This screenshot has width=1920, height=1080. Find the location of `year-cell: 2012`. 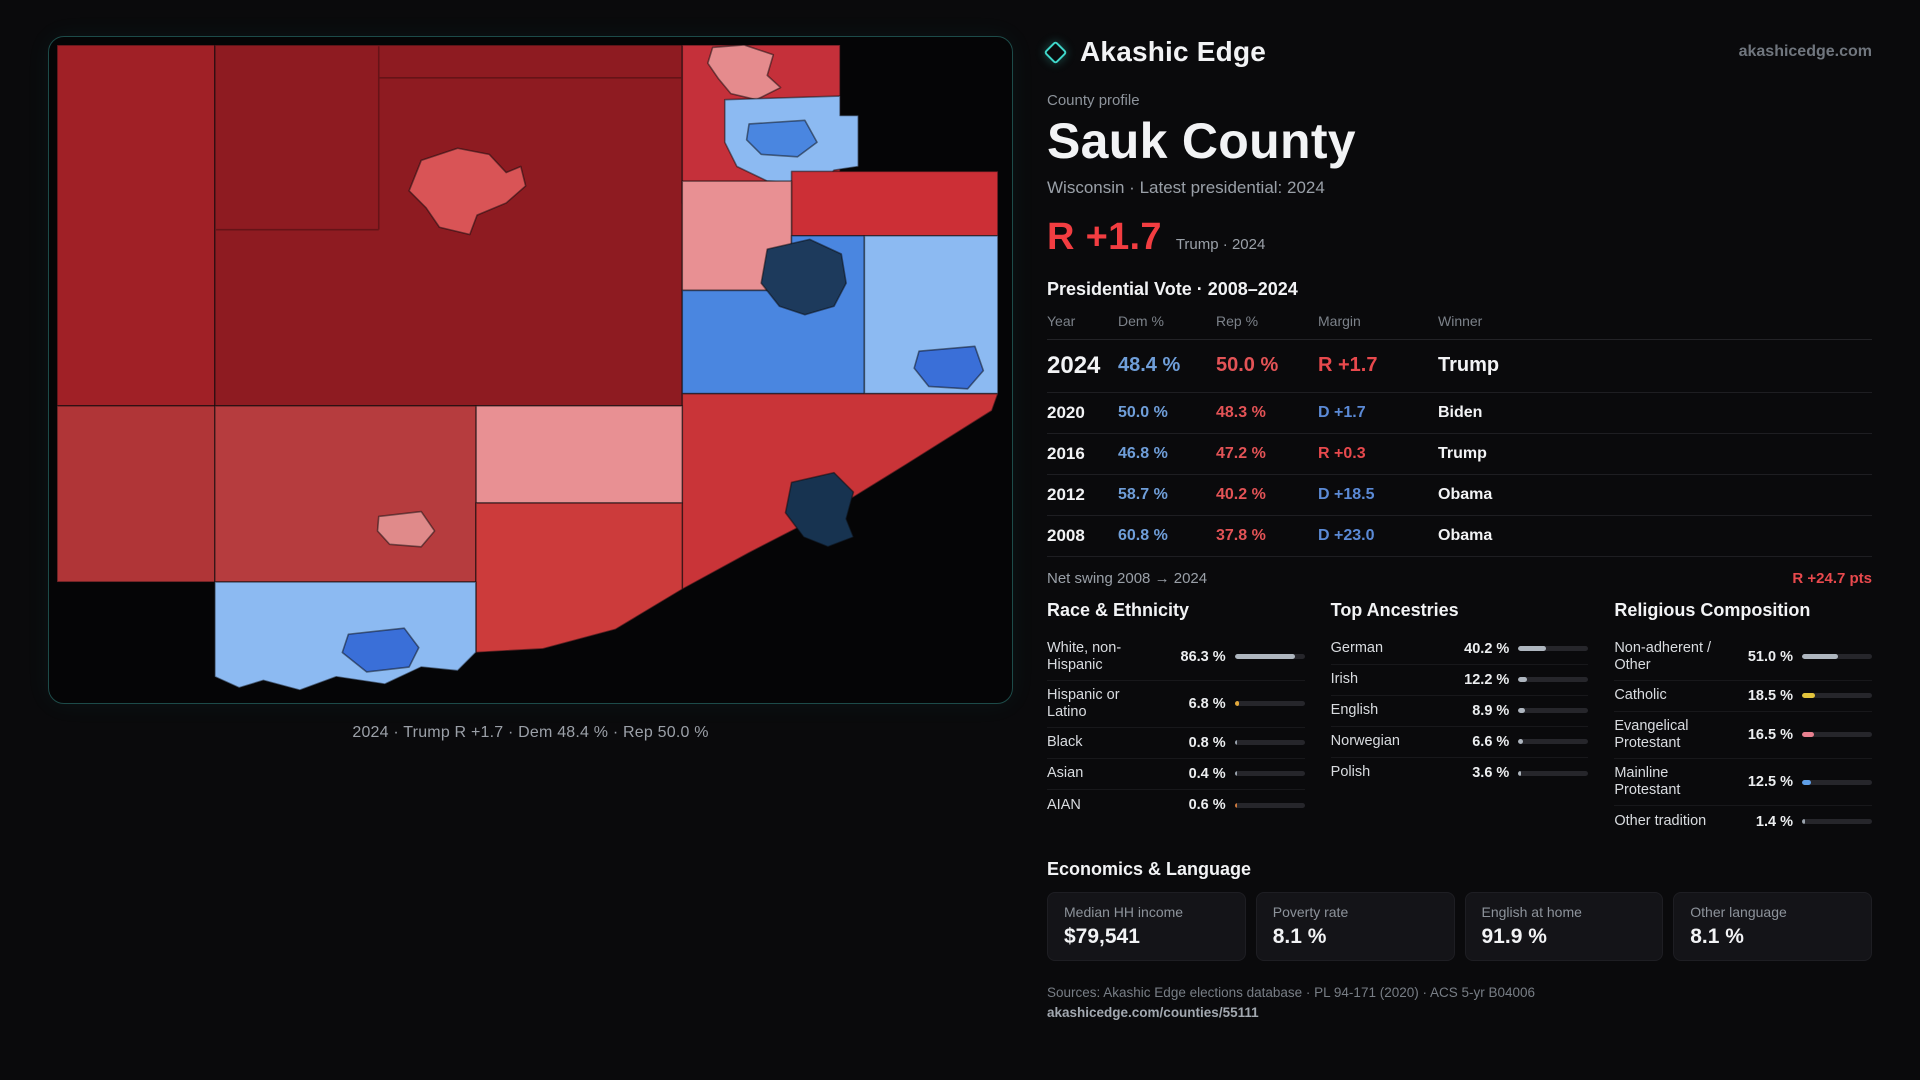

year-cell: 2012 is located at coordinates (1066, 494).